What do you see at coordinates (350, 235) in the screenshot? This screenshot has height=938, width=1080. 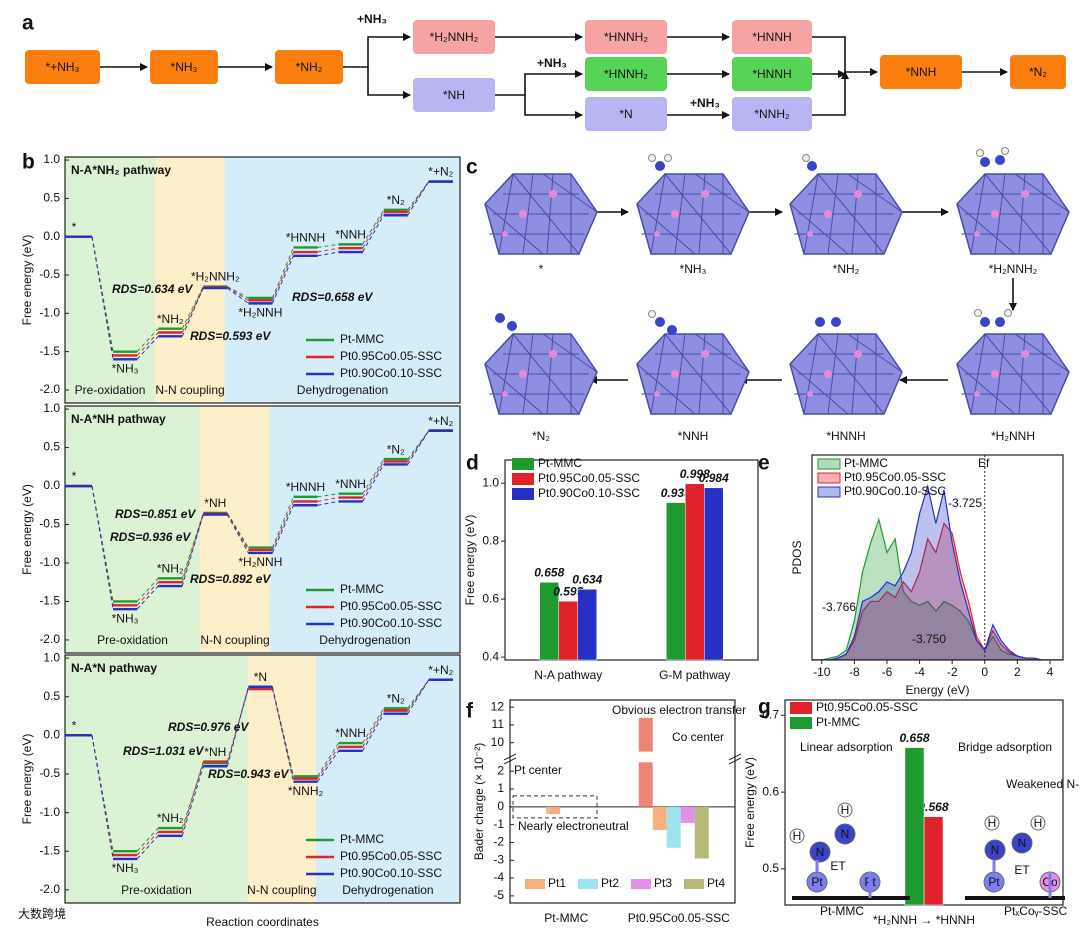 I see `state-label: *NNH` at bounding box center [350, 235].